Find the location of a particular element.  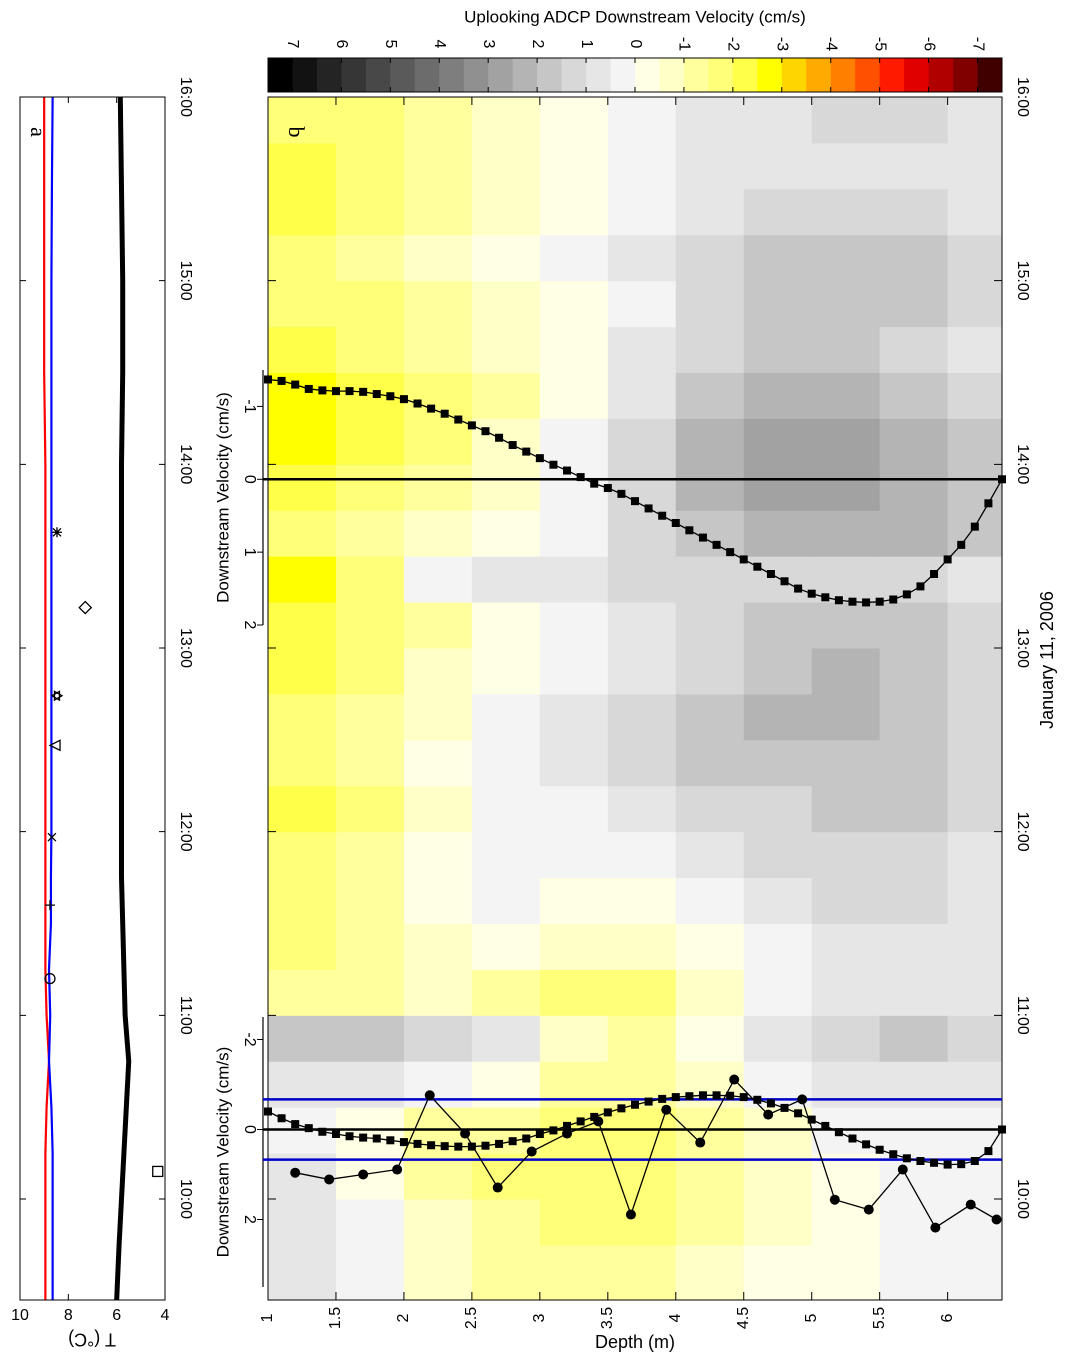

colorbar-tick-label: -7 is located at coordinates (977, 44).